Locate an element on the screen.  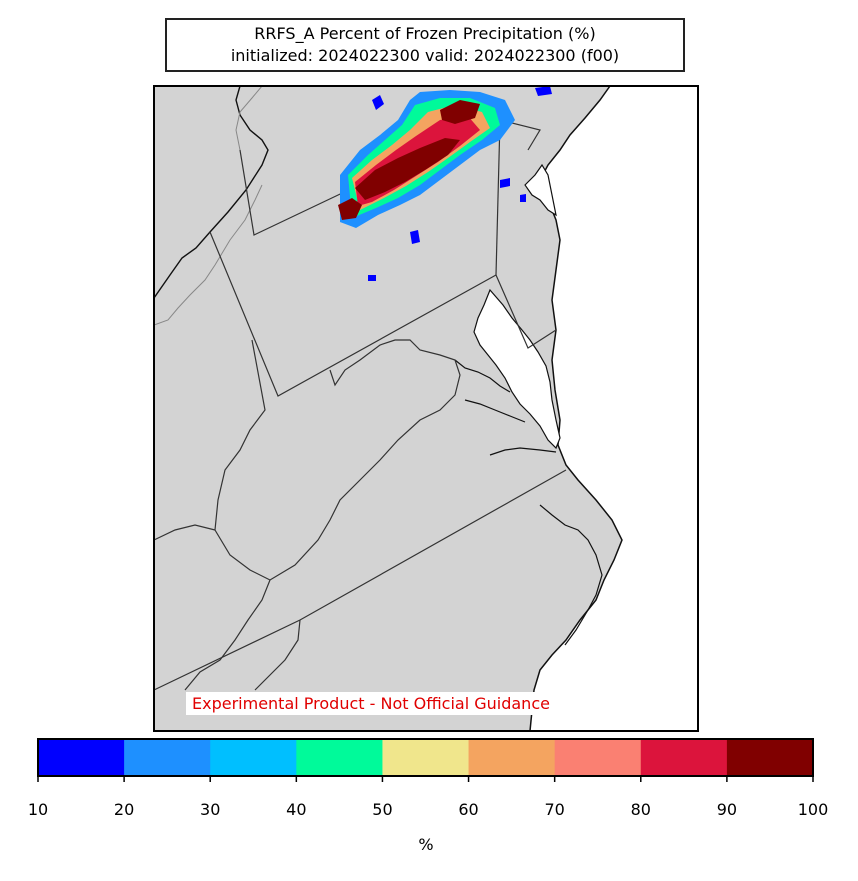
colorbar-frame is located at coordinates (425, 757).